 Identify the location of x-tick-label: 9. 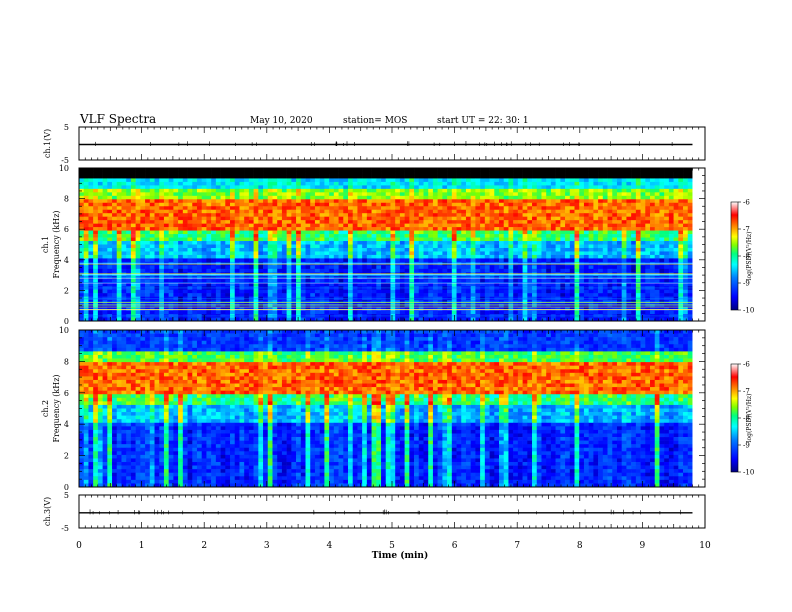
(643, 546).